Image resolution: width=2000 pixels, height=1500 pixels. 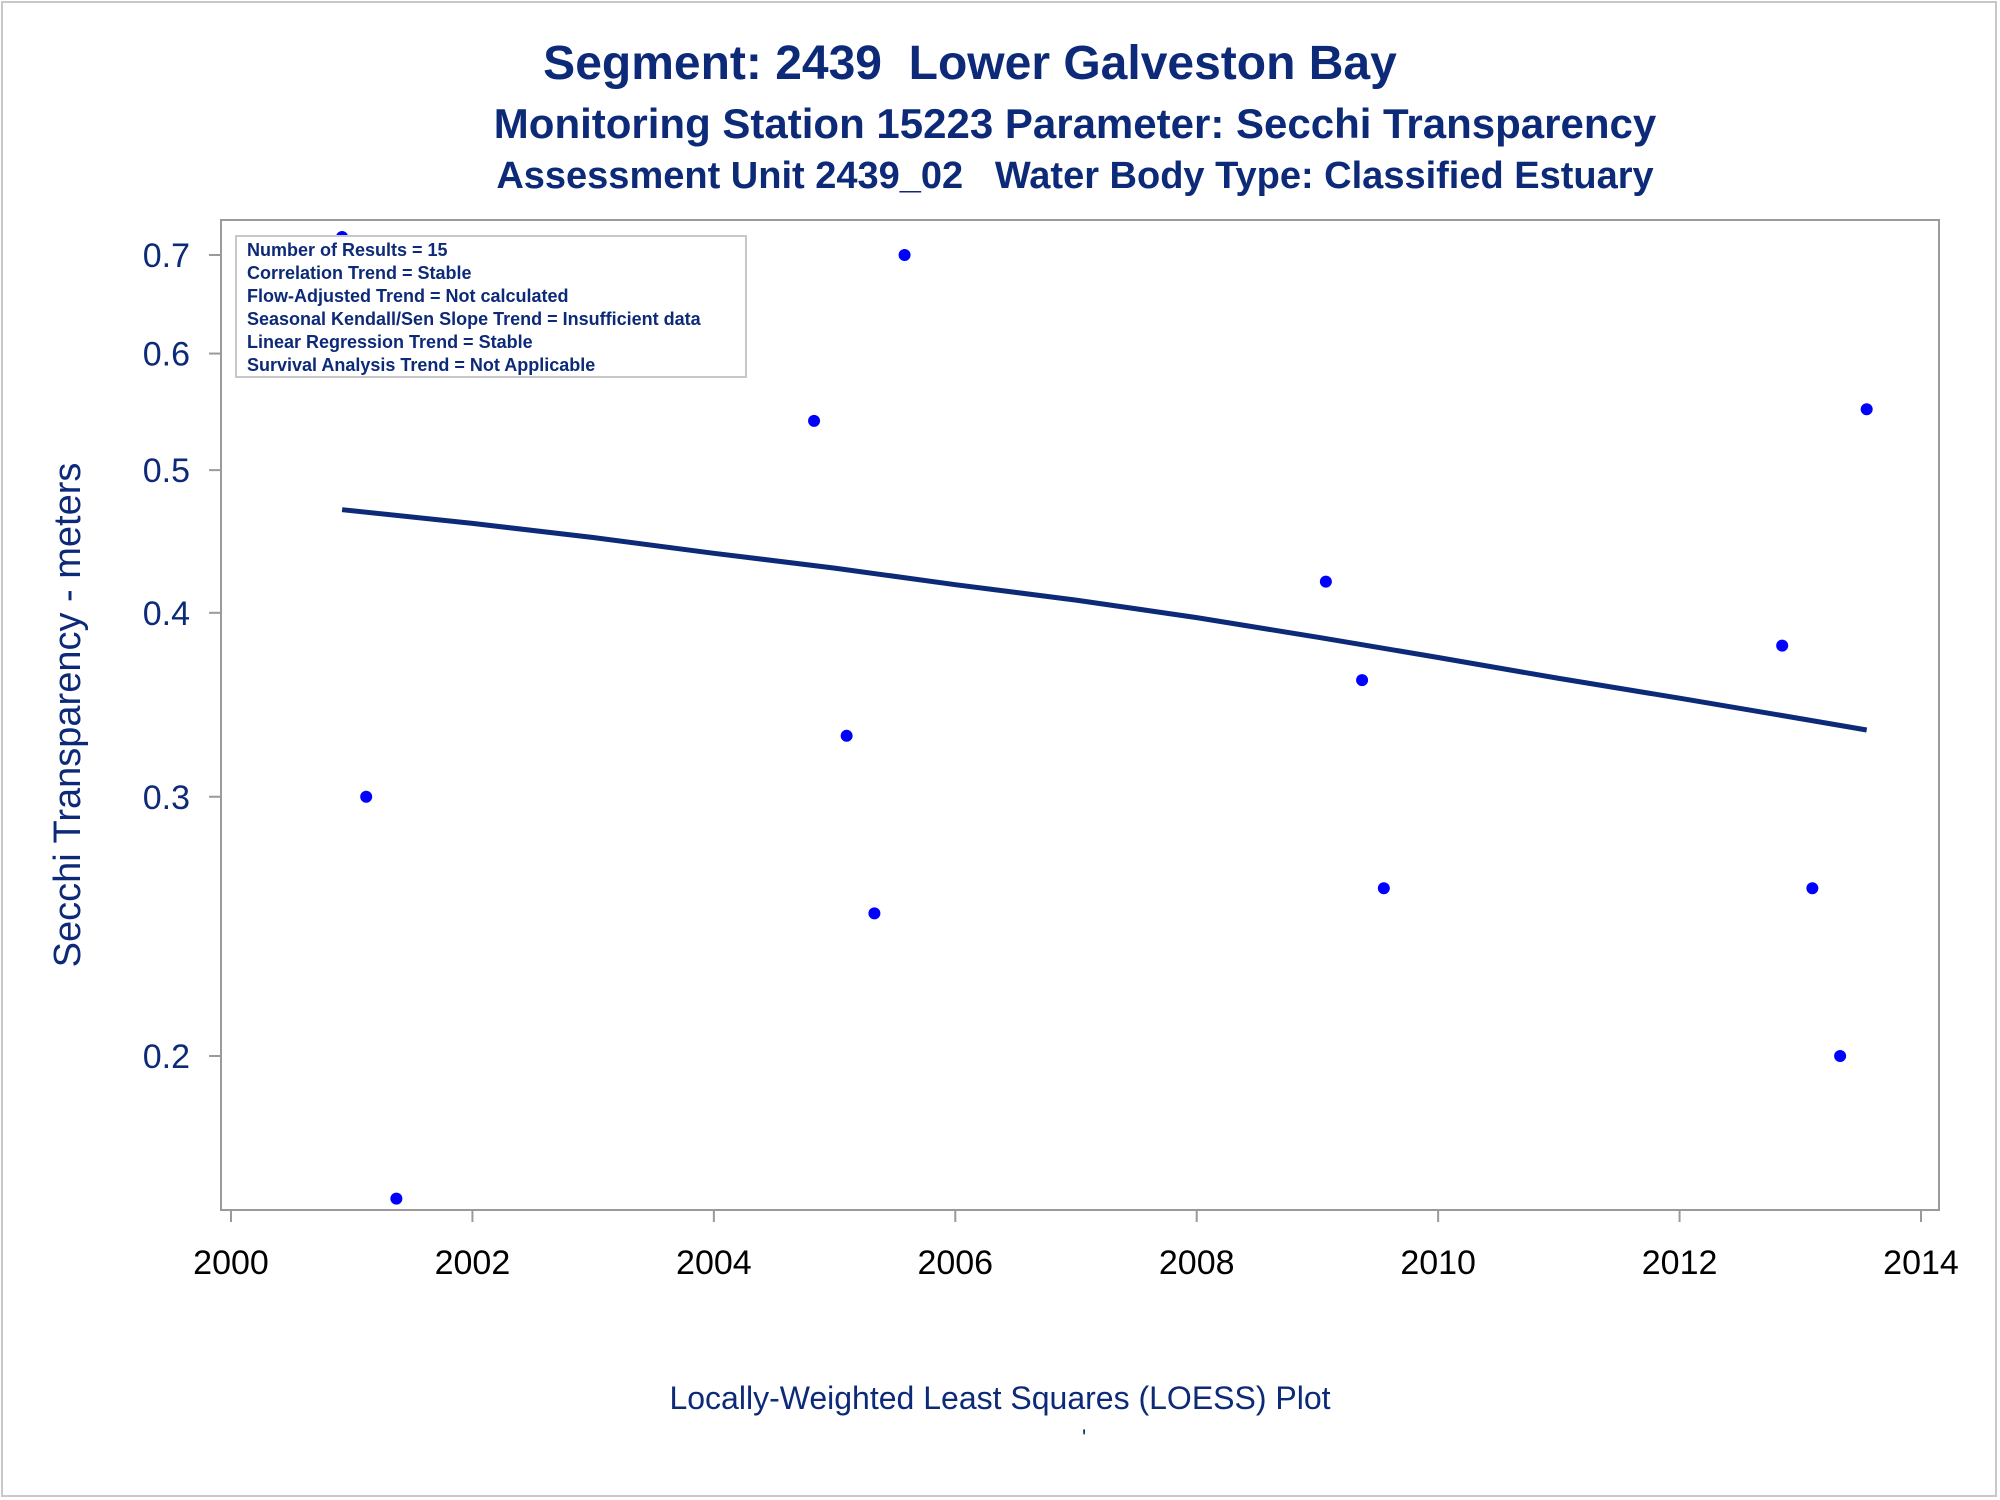 What do you see at coordinates (1921, 1263) in the screenshot?
I see `x-tick-label: 2014` at bounding box center [1921, 1263].